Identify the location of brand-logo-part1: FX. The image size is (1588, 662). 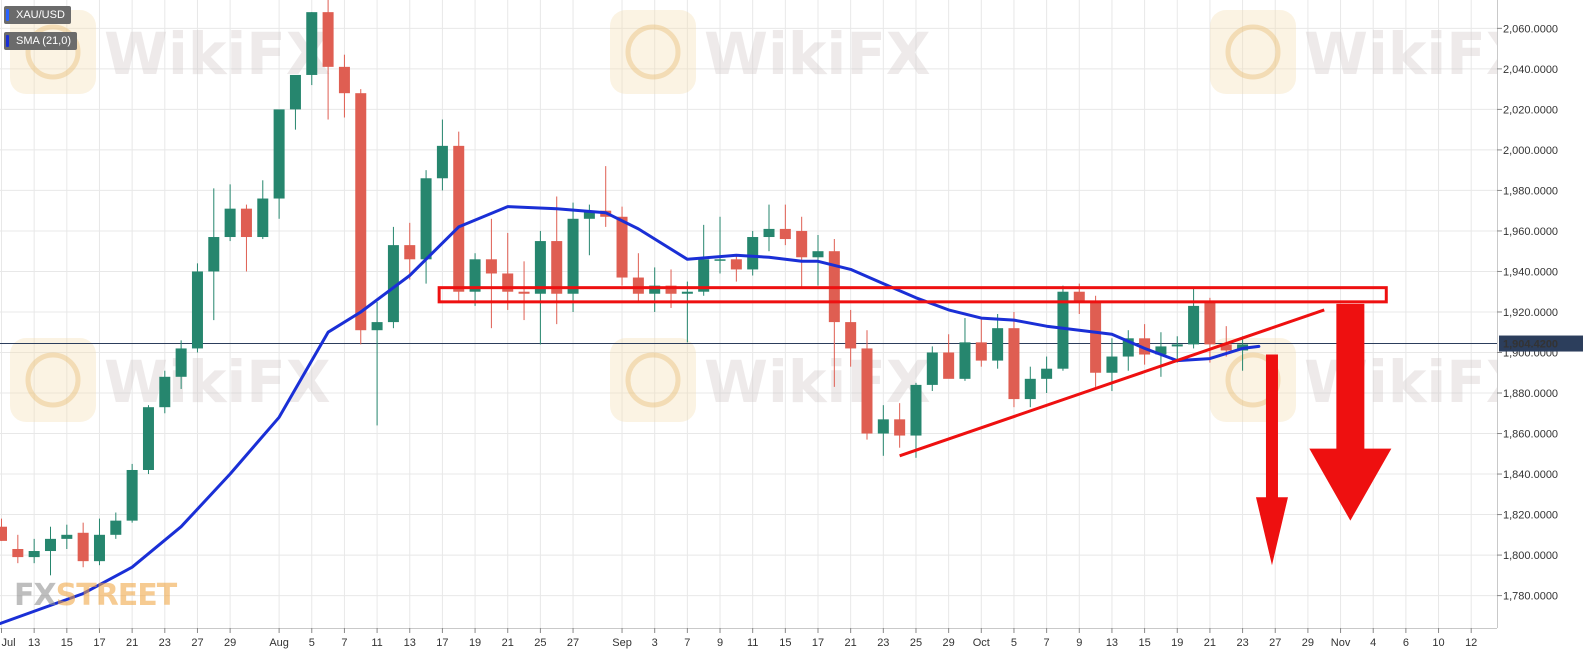
(35, 595).